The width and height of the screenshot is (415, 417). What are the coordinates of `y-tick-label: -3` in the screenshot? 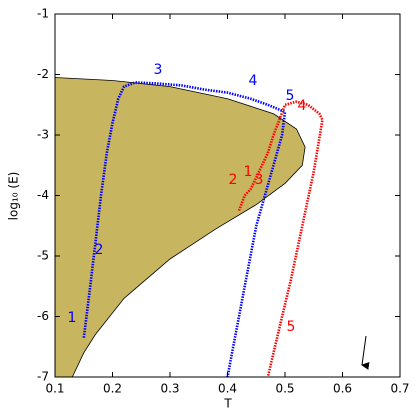 It's located at (43, 135).